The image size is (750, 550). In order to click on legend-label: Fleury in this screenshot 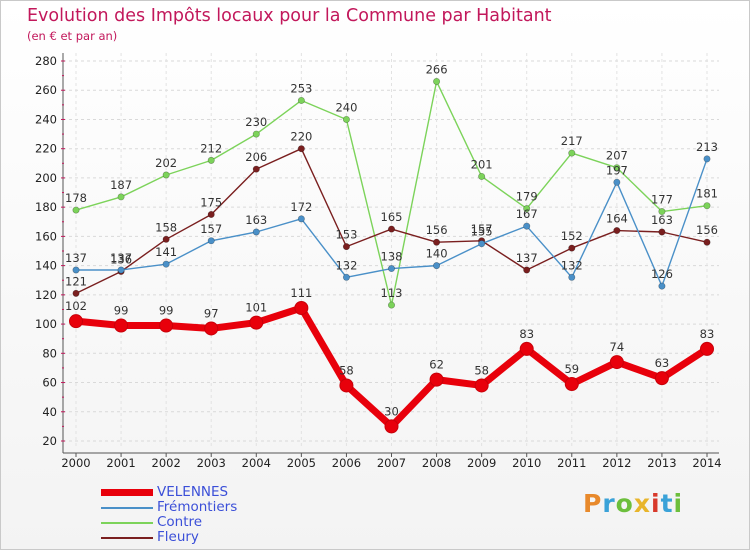, I will do `click(178, 537)`.